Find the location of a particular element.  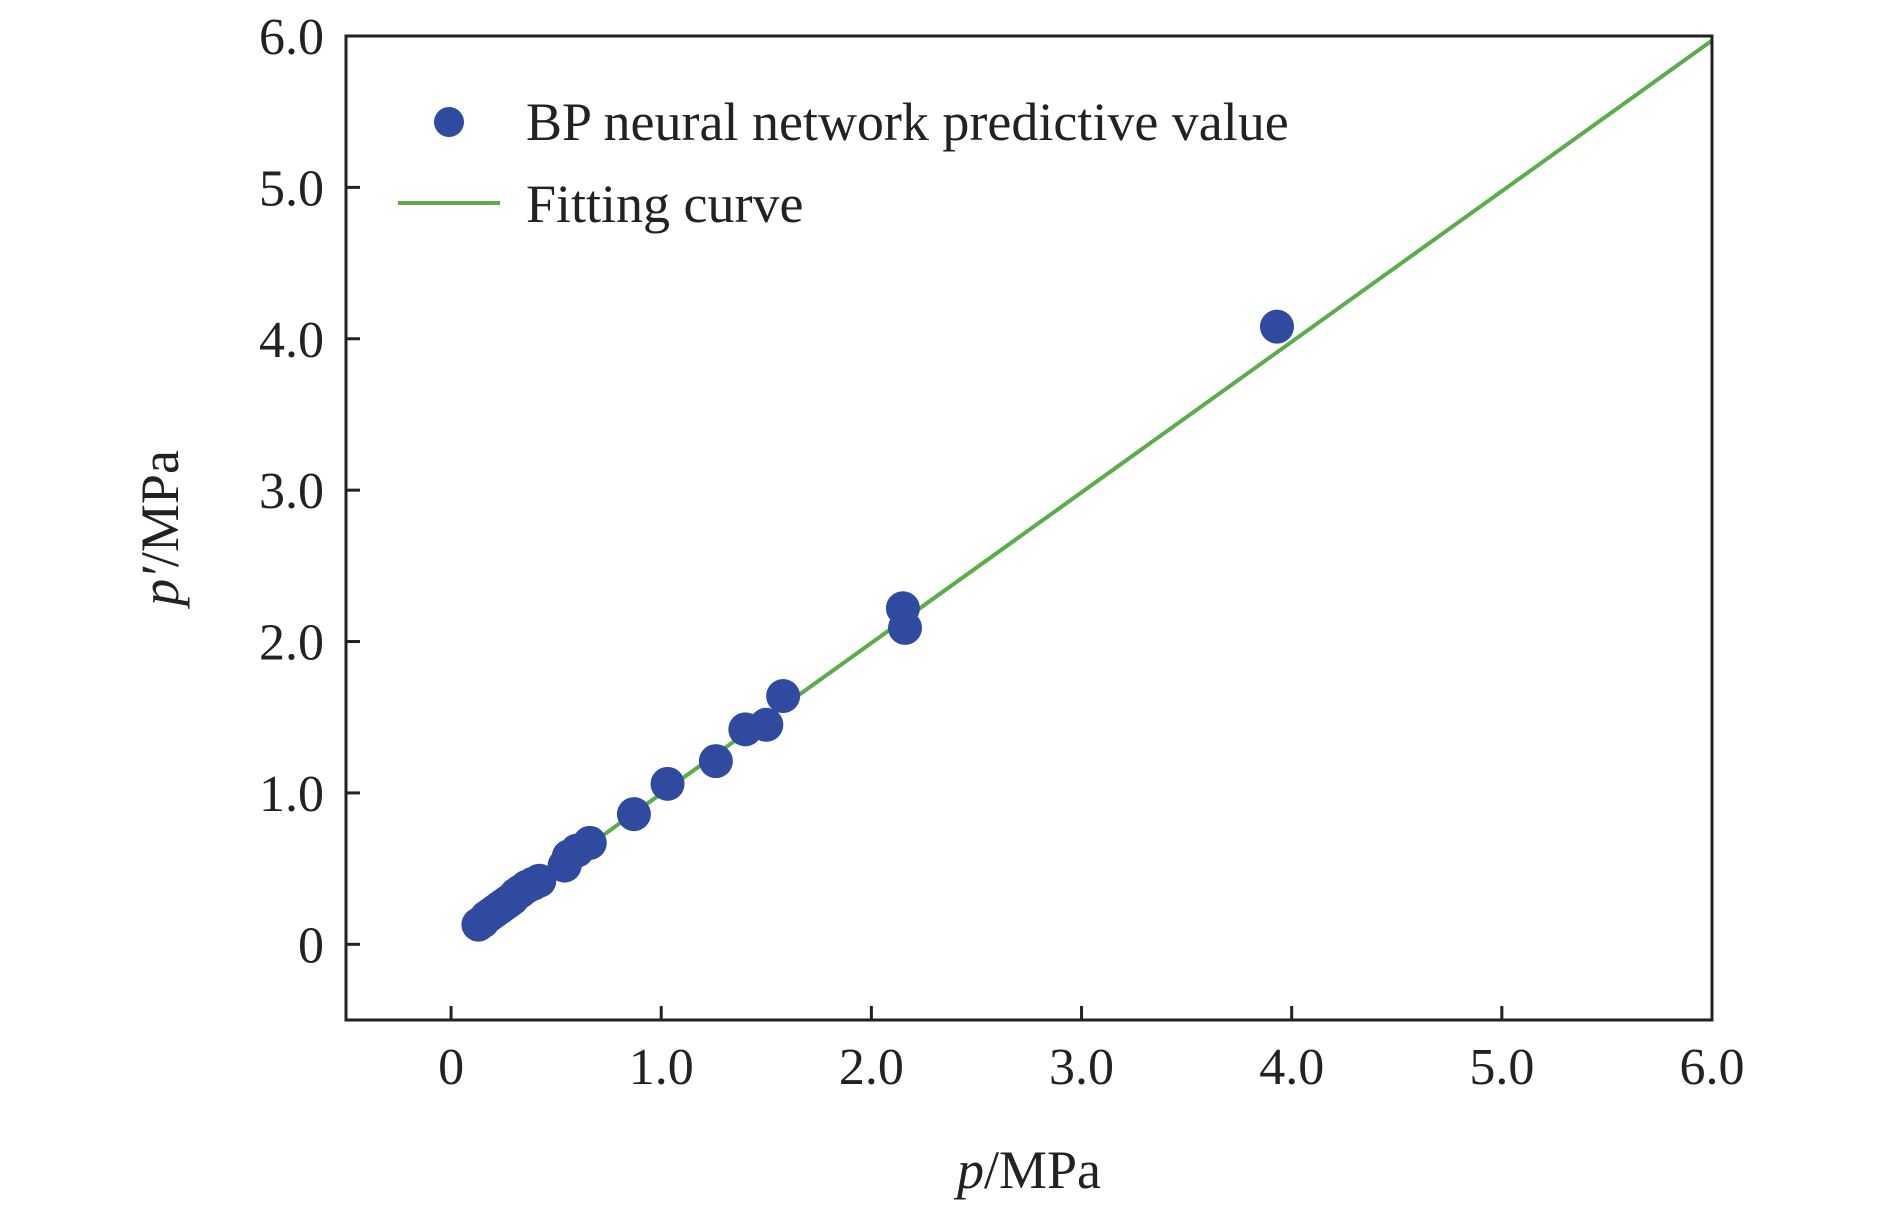

x-tick-label: 1.0 is located at coordinates (661, 1067).